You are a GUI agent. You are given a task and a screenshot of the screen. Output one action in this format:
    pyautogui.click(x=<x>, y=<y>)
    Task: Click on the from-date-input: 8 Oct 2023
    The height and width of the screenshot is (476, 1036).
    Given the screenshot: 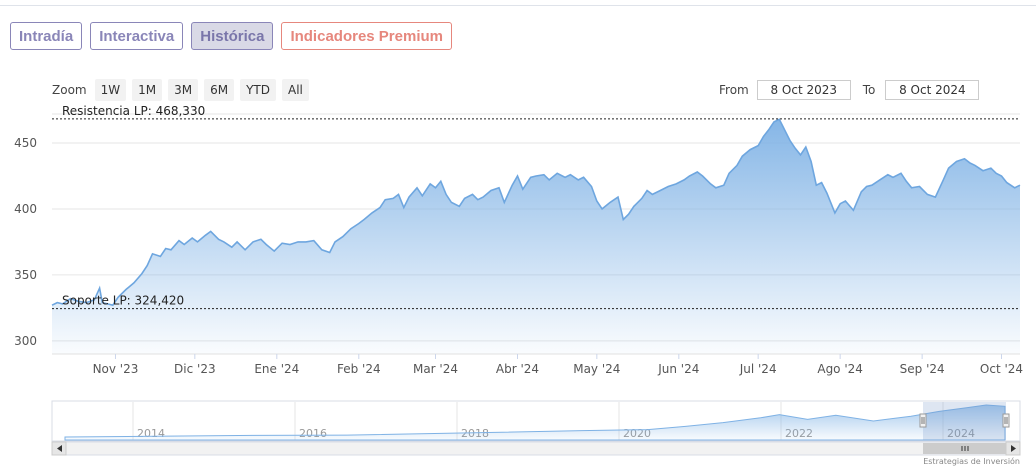 What is the action you would take?
    pyautogui.click(x=803, y=90)
    